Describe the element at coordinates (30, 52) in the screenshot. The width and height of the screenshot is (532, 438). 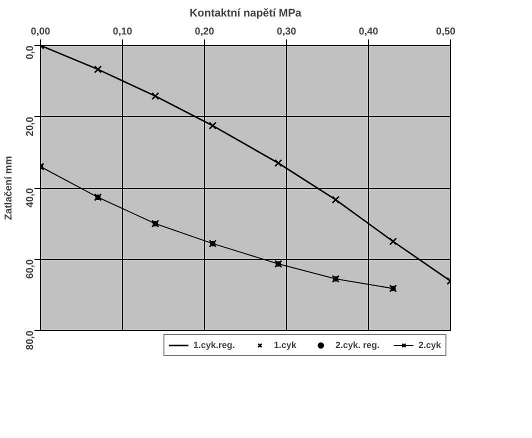
I see `y-tick-label: 0,0` at that location.